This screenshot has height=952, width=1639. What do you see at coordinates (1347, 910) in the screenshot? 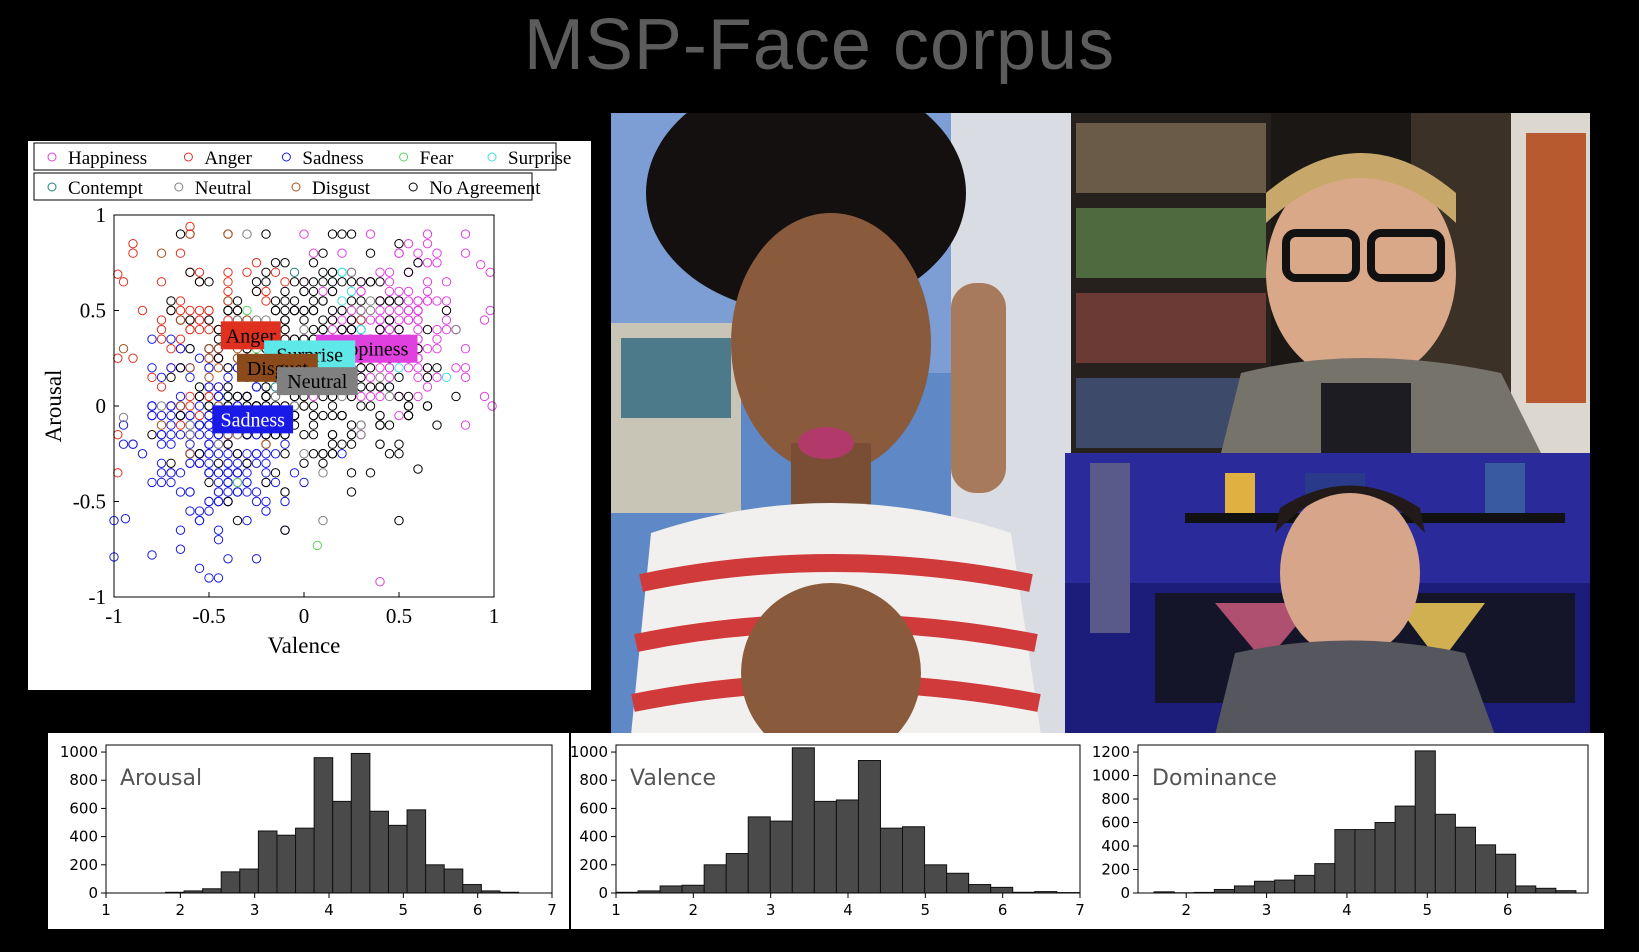
I see `x-tick-label: 4` at bounding box center [1347, 910].